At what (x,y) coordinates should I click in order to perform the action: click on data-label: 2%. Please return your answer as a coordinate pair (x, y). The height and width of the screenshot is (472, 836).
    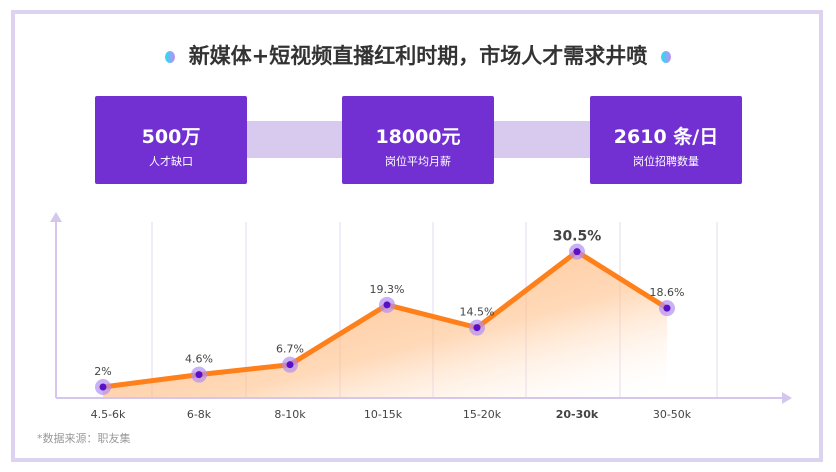
    Looking at the image, I should click on (102, 371).